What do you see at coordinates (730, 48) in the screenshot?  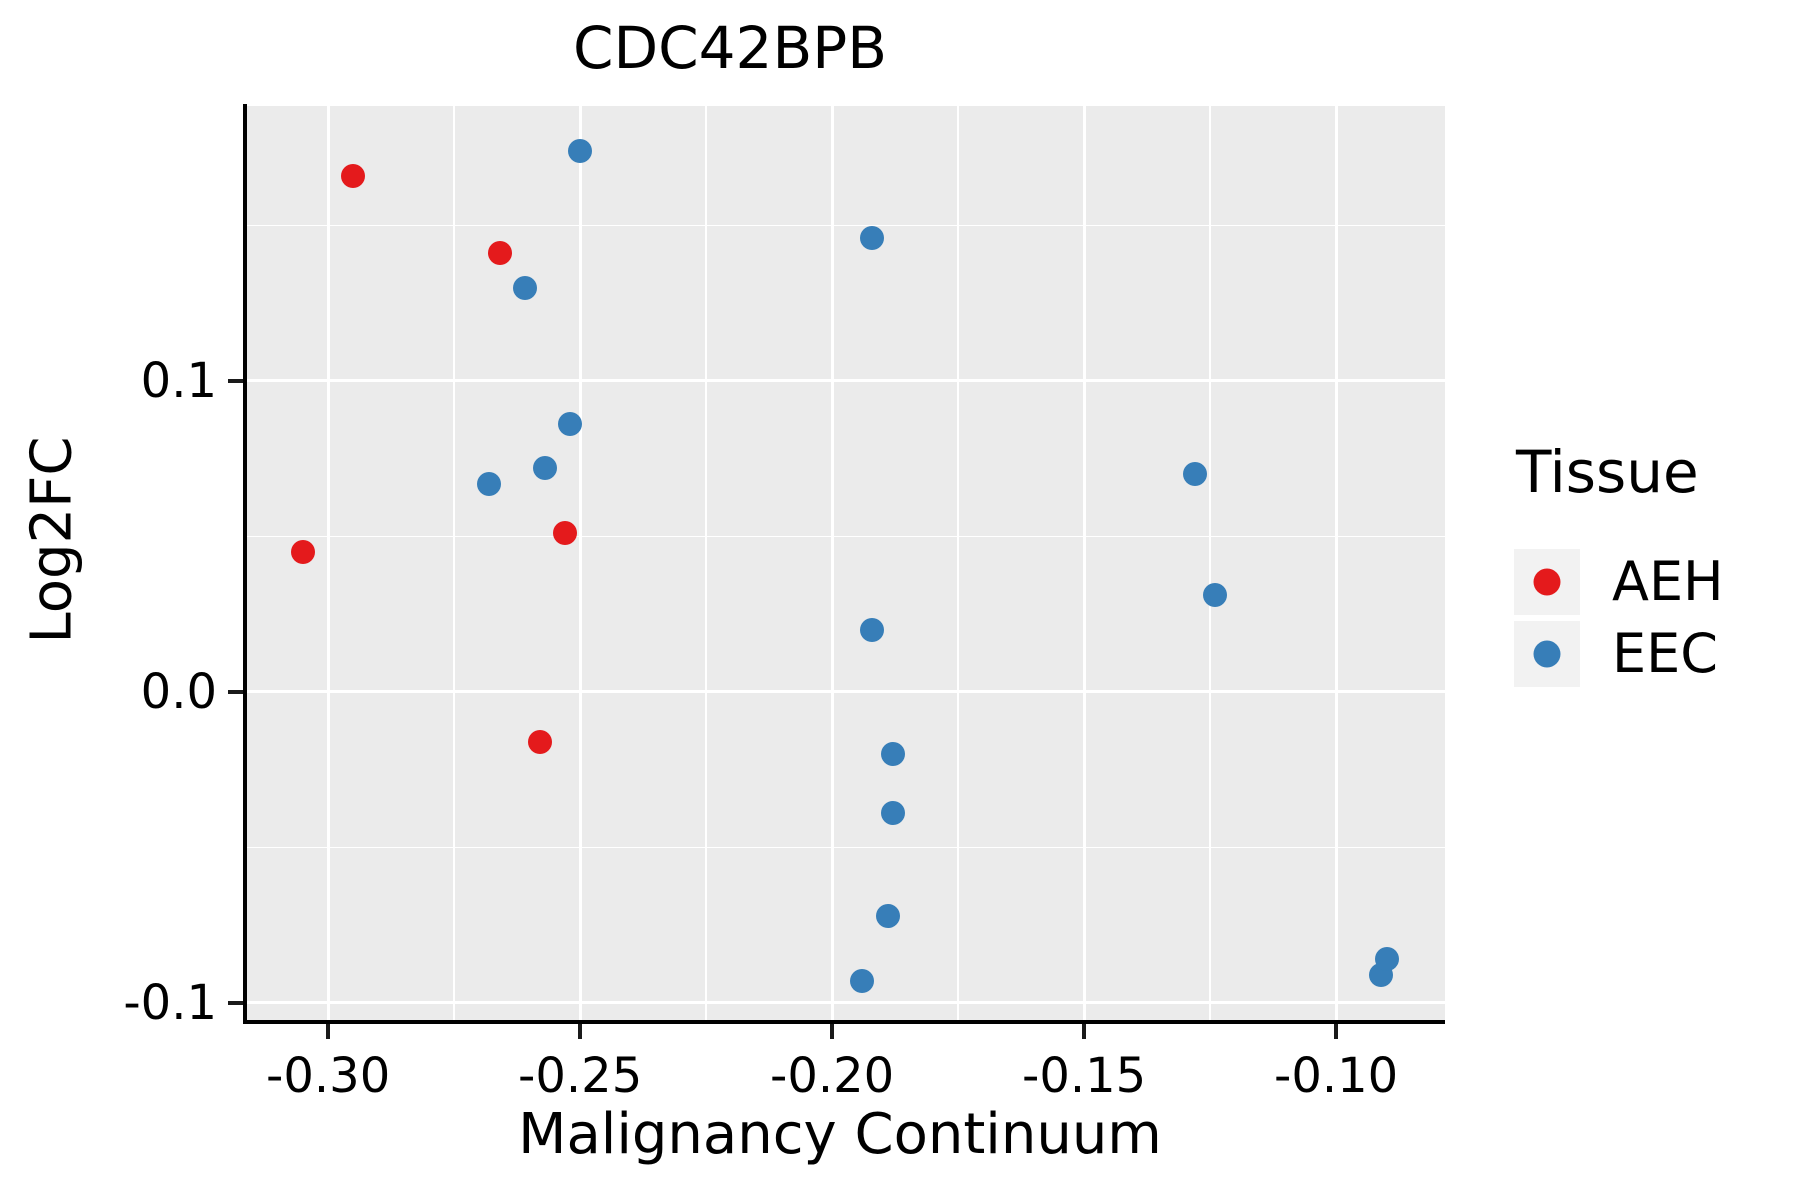 I see `plot-title: CDC42BPB` at bounding box center [730, 48].